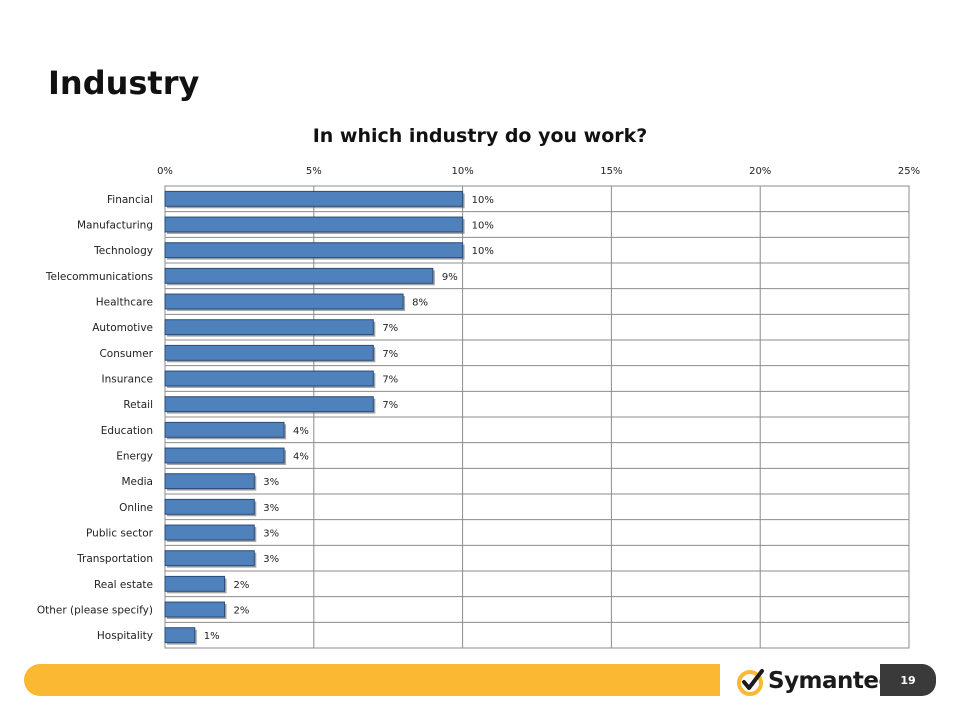 This screenshot has height=720, width=960. What do you see at coordinates (124, 83) in the screenshot?
I see `slide-title: Industry` at bounding box center [124, 83].